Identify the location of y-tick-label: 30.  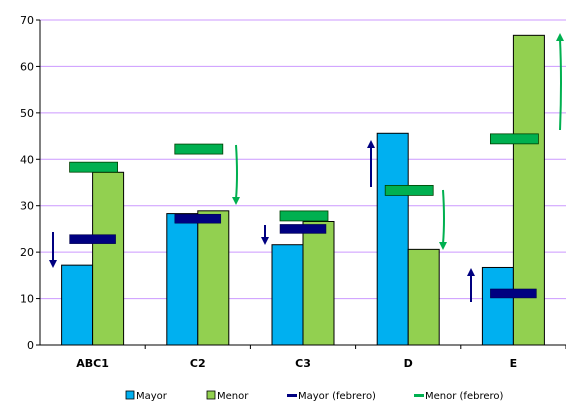
(27, 206).